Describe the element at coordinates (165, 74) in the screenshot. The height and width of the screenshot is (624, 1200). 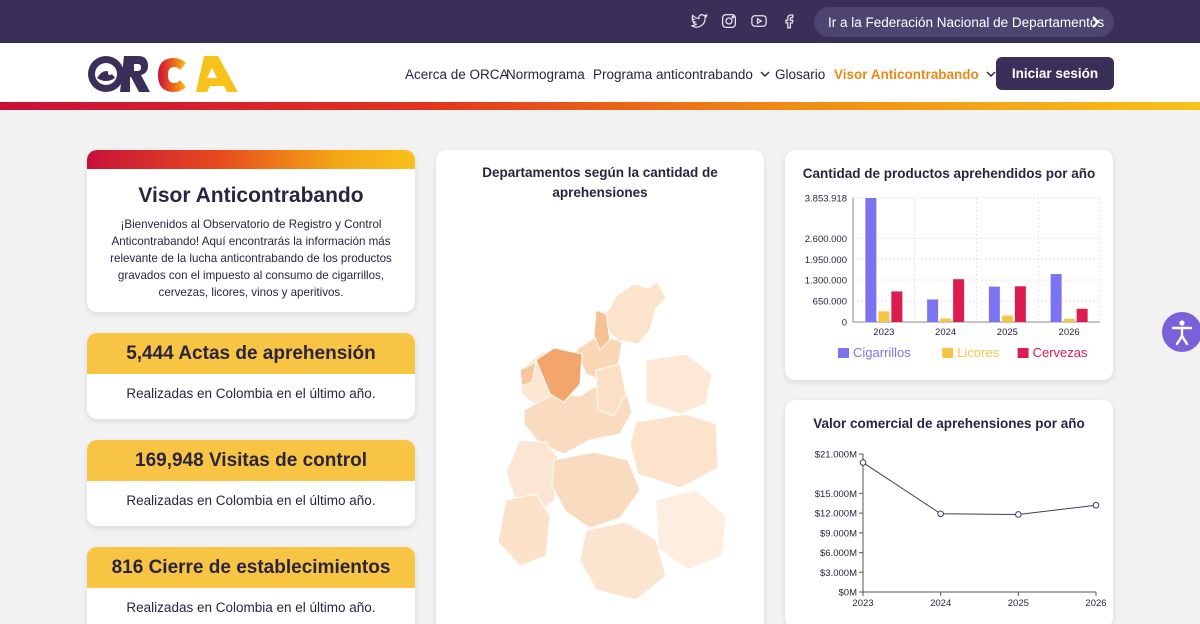
I see `orca-logo` at that location.